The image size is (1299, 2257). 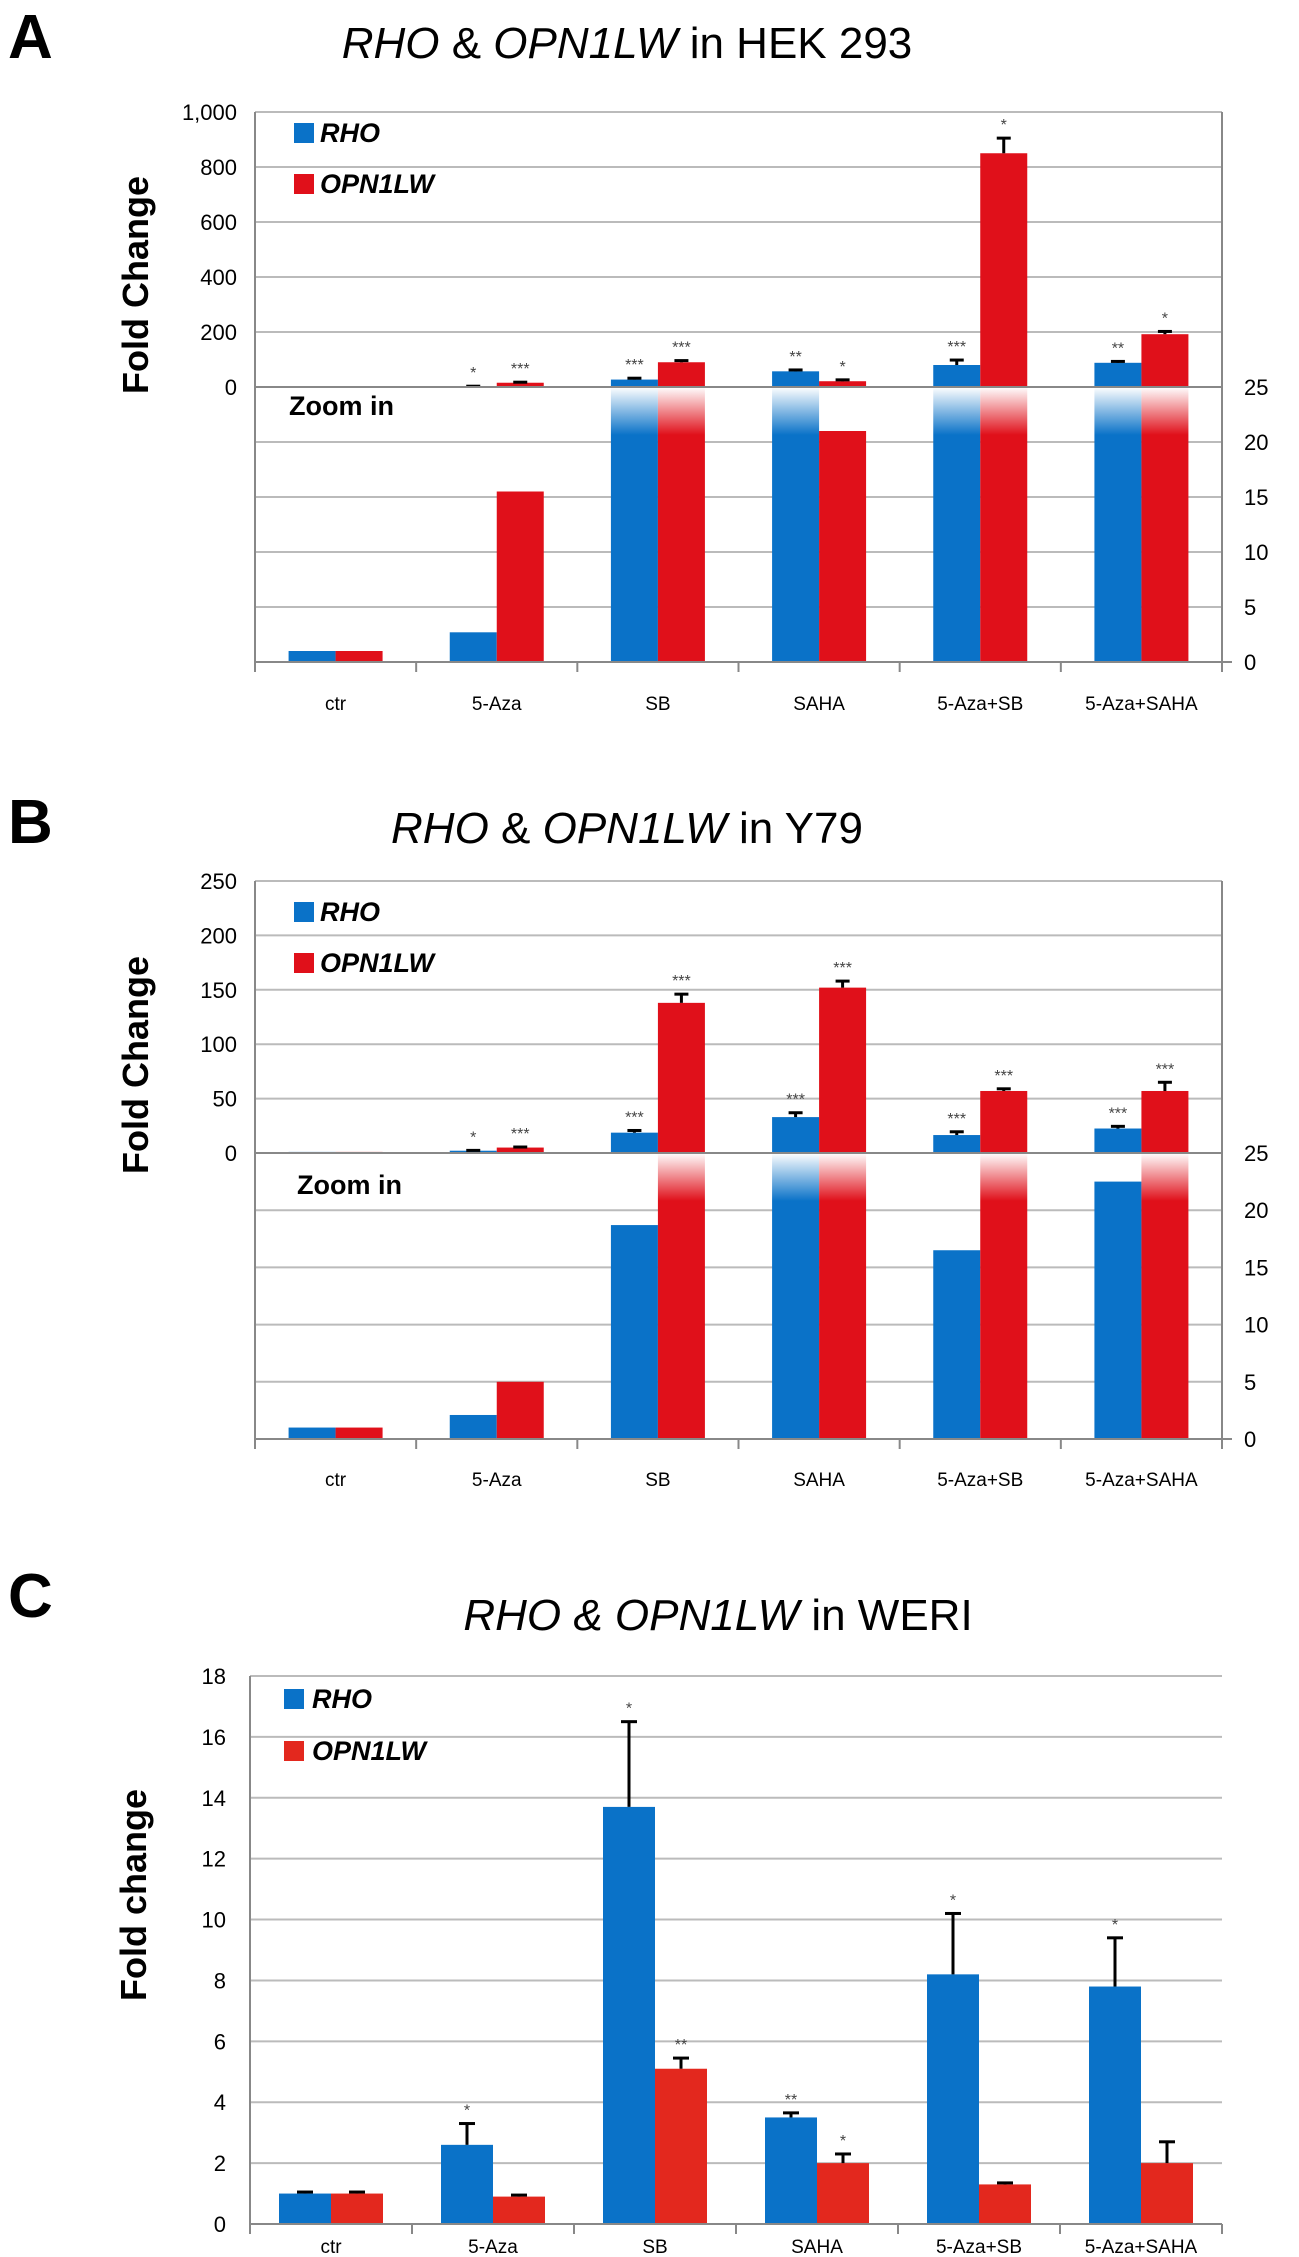 I want to click on panel-letter-a: A, so click(x=30, y=37).